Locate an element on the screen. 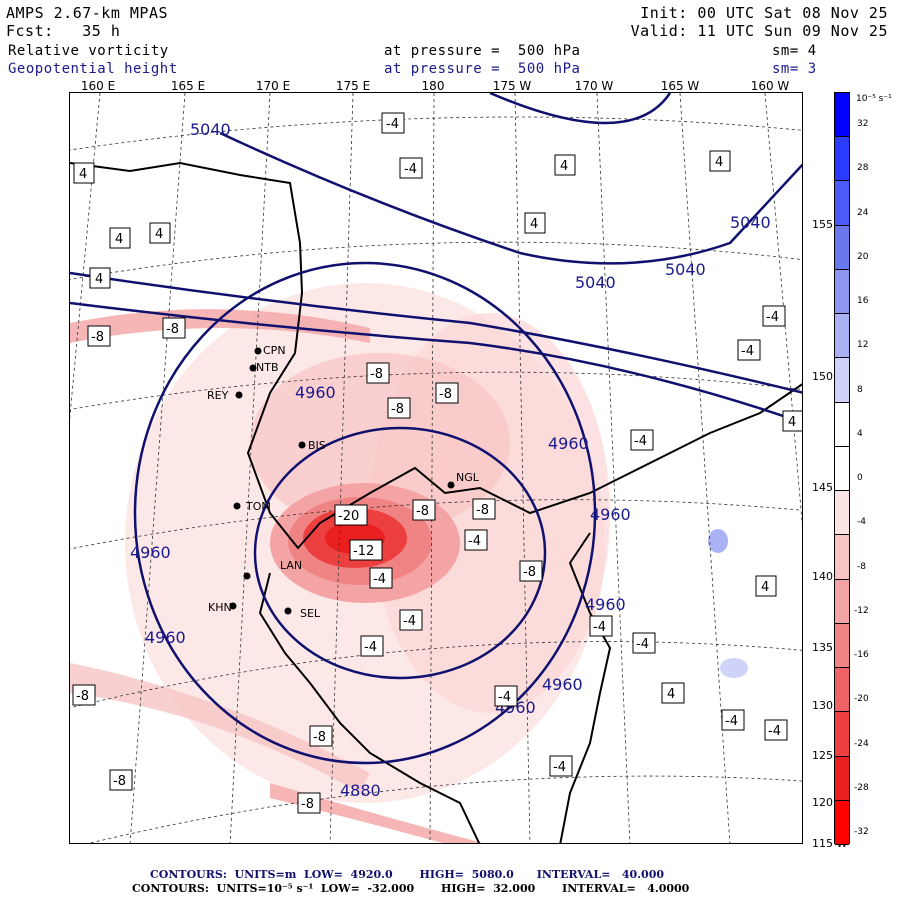 The image size is (900, 900). colorbar-tick-label: -16 is located at coordinates (861, 655).